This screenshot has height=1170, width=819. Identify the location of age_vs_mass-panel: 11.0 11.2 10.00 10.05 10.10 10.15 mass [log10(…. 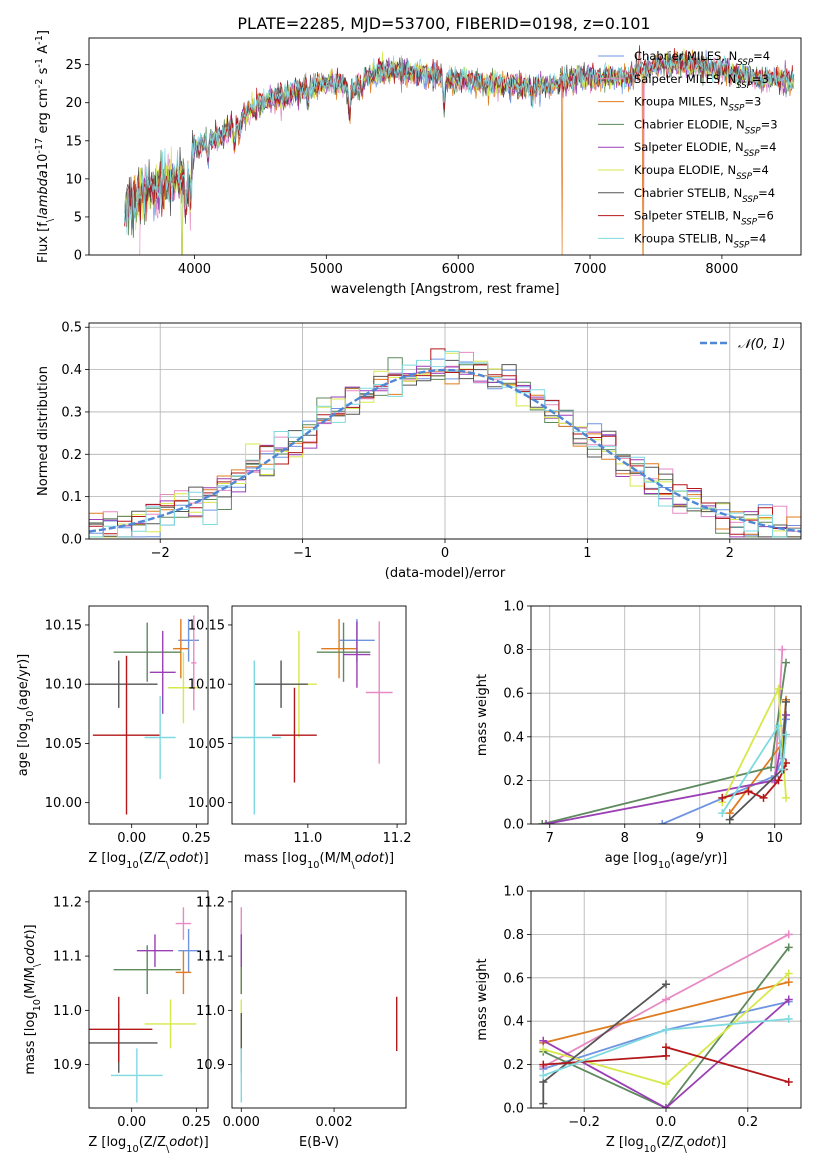
(300, 738).